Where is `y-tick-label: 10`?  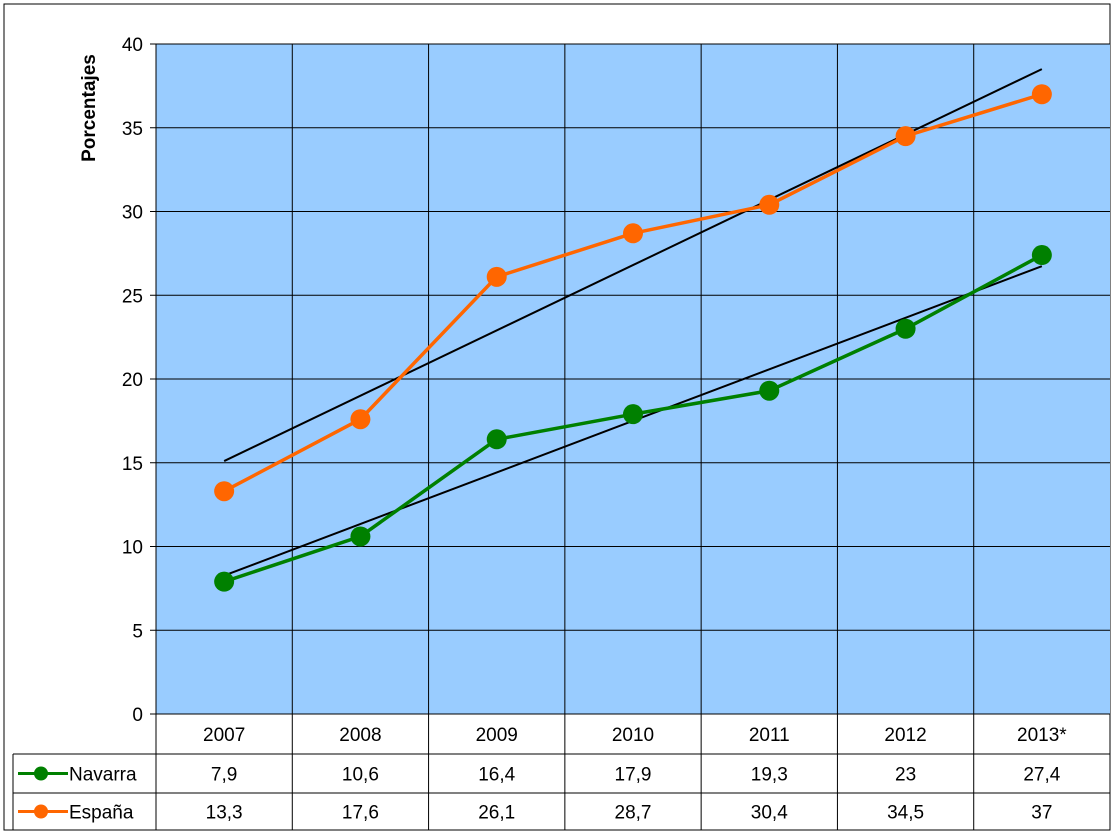
y-tick-label: 10 is located at coordinates (132, 548).